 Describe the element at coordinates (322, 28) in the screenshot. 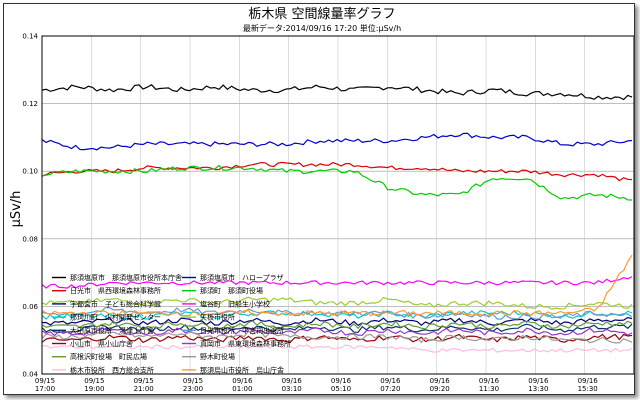

I see `chart-subtitle: 最新データ:2014/09/16 17:20 単位:μSv/h` at that location.